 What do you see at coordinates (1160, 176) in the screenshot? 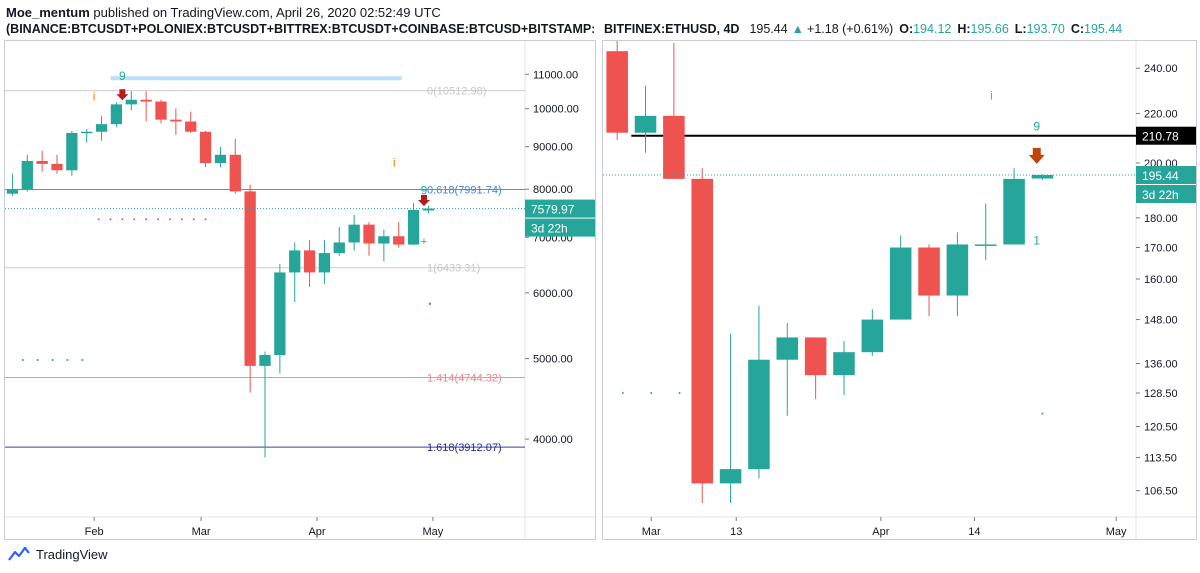
I see `last-price-label: 195.44` at bounding box center [1160, 176].